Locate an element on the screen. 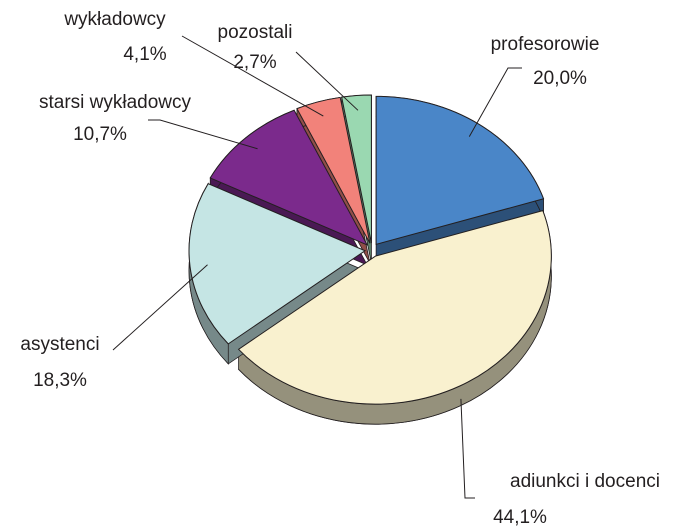  slice-value-label: 18,3% is located at coordinates (60, 380).